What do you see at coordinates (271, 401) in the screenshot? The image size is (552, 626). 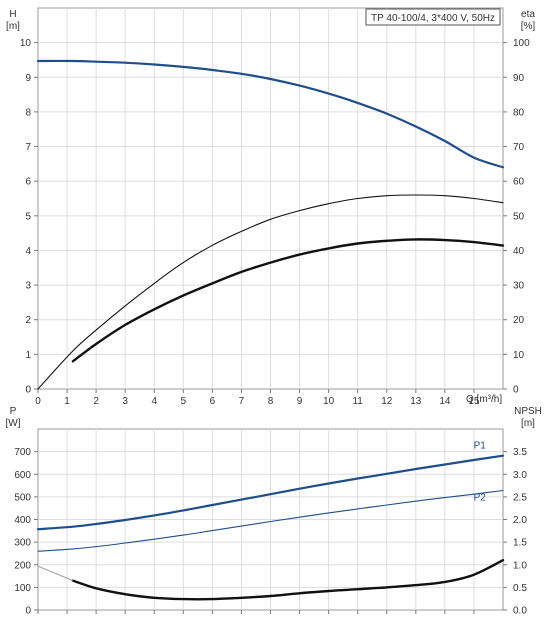 I see `x-tick-label: 8` at bounding box center [271, 401].